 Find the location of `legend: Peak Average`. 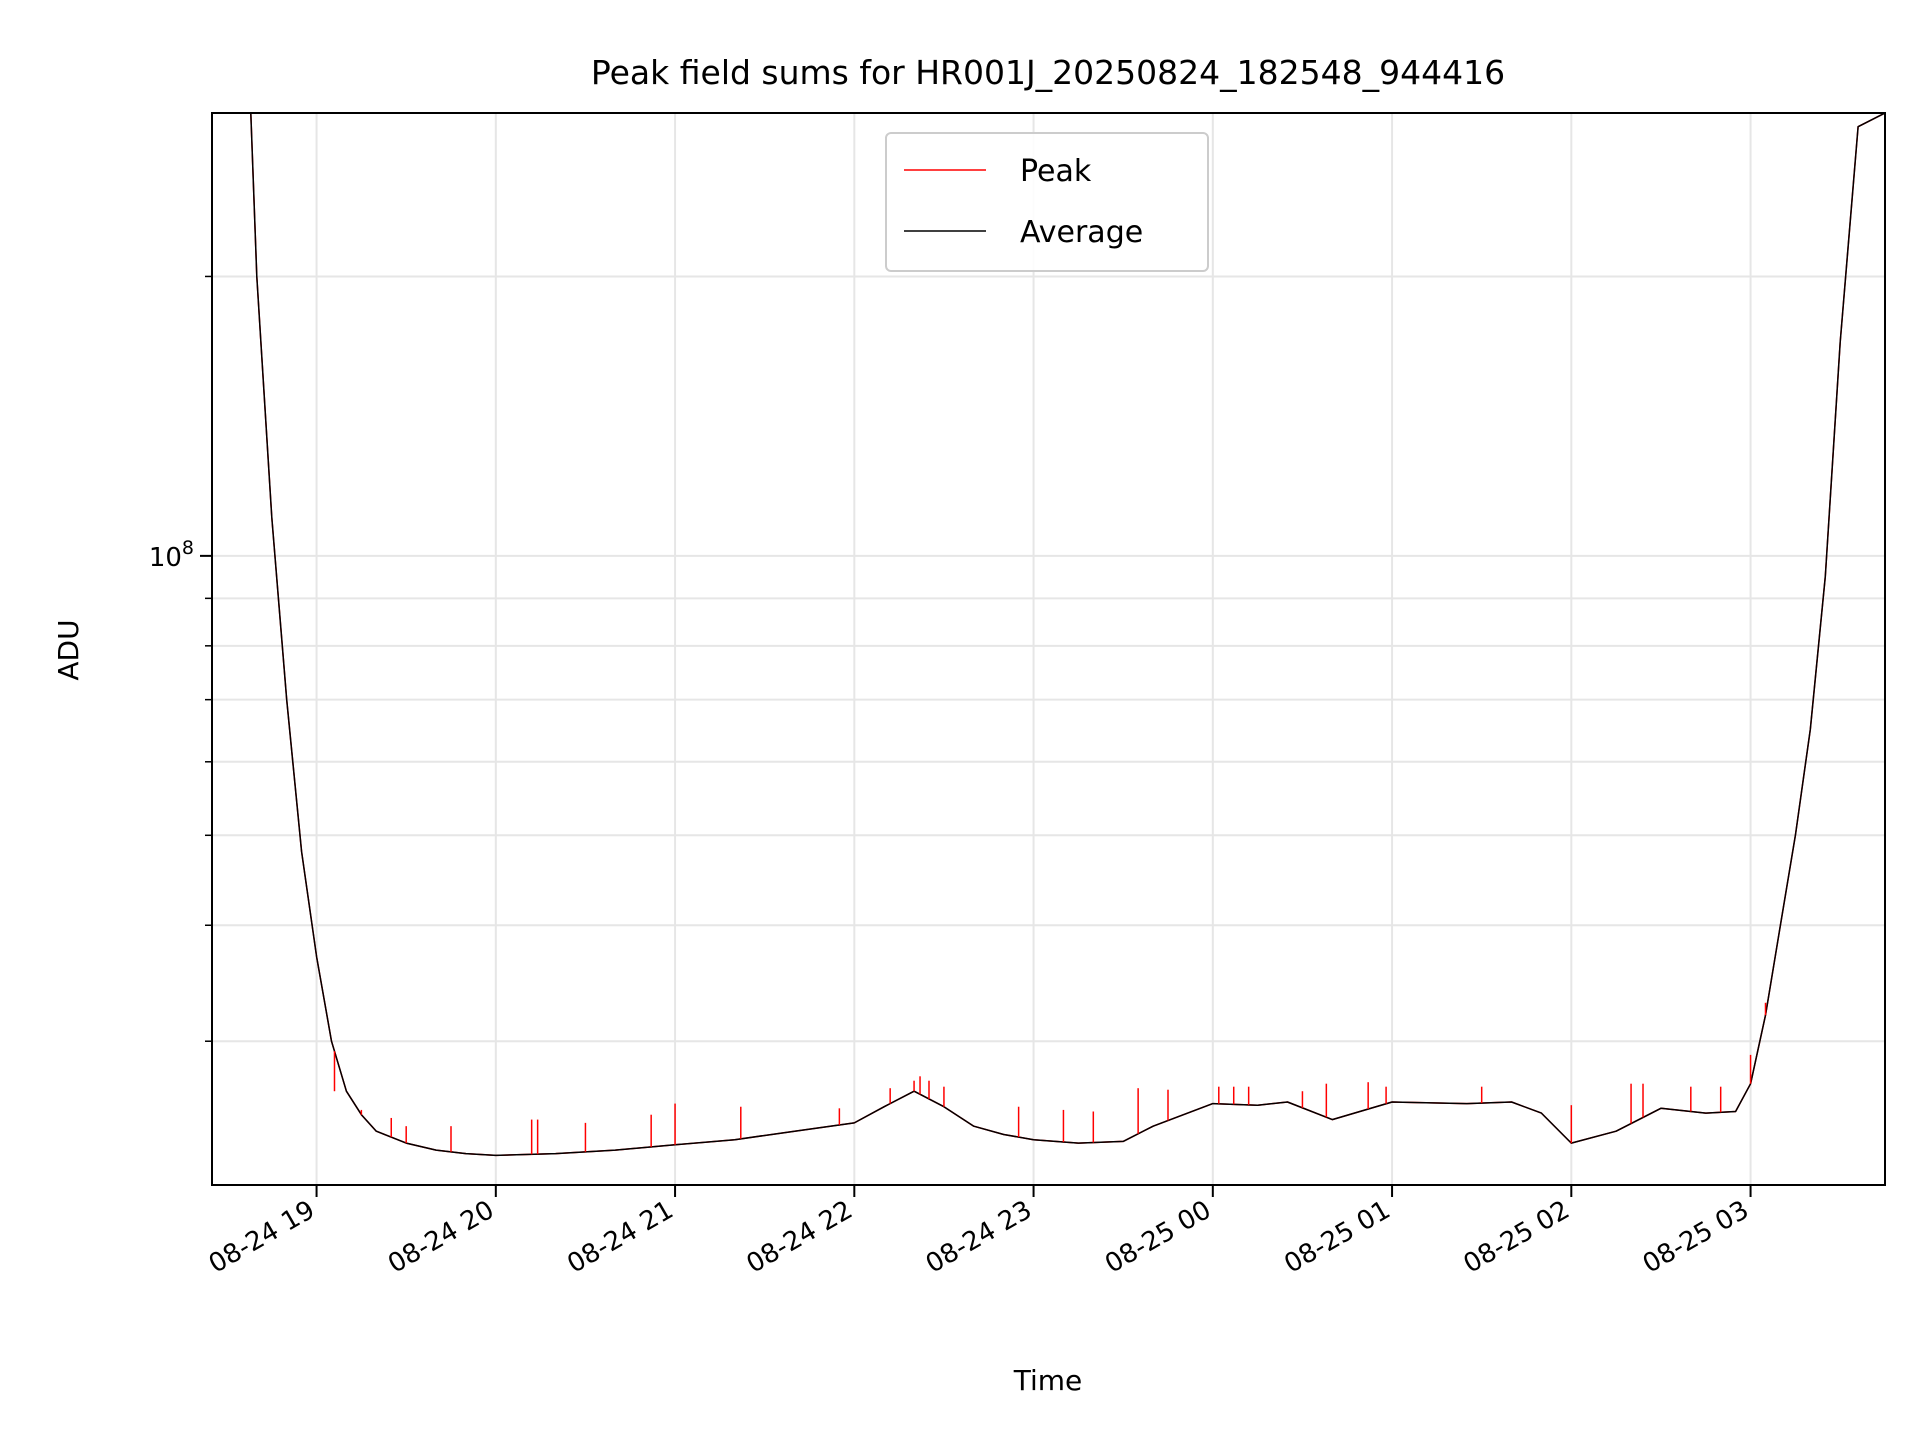

legend: Peak Average is located at coordinates (1047, 202).